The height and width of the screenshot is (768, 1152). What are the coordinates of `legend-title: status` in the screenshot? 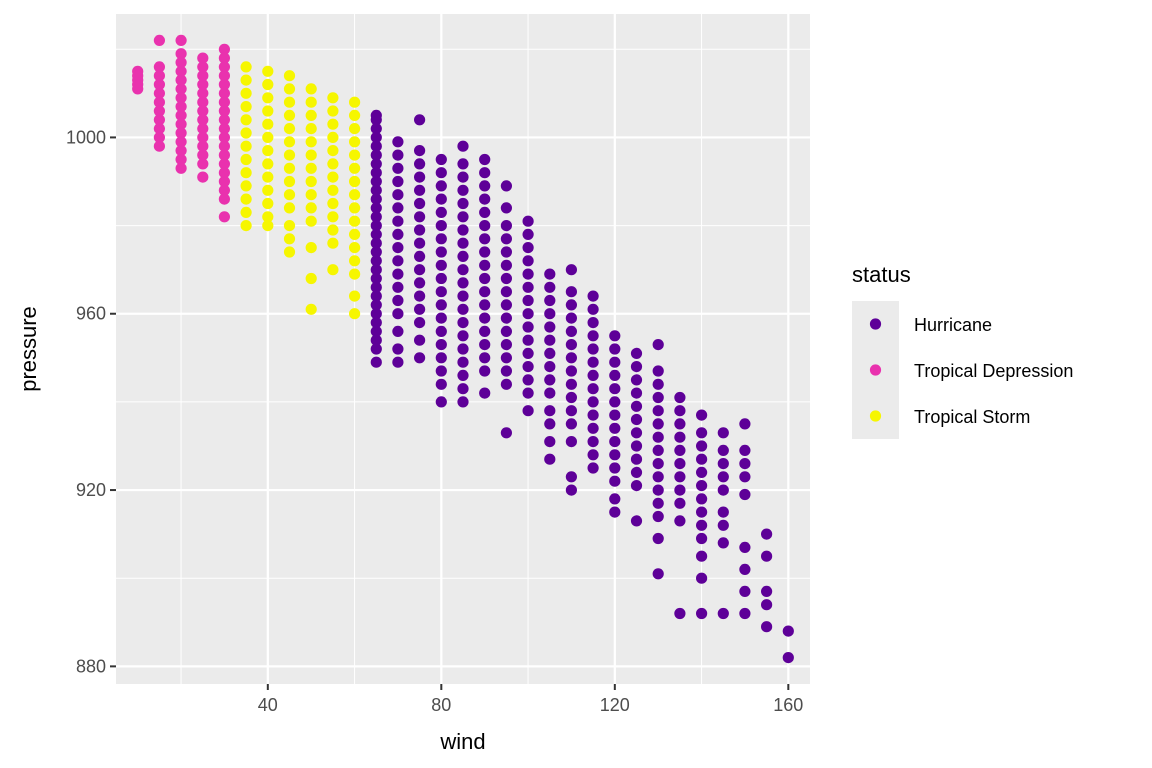 It's located at (881, 274).